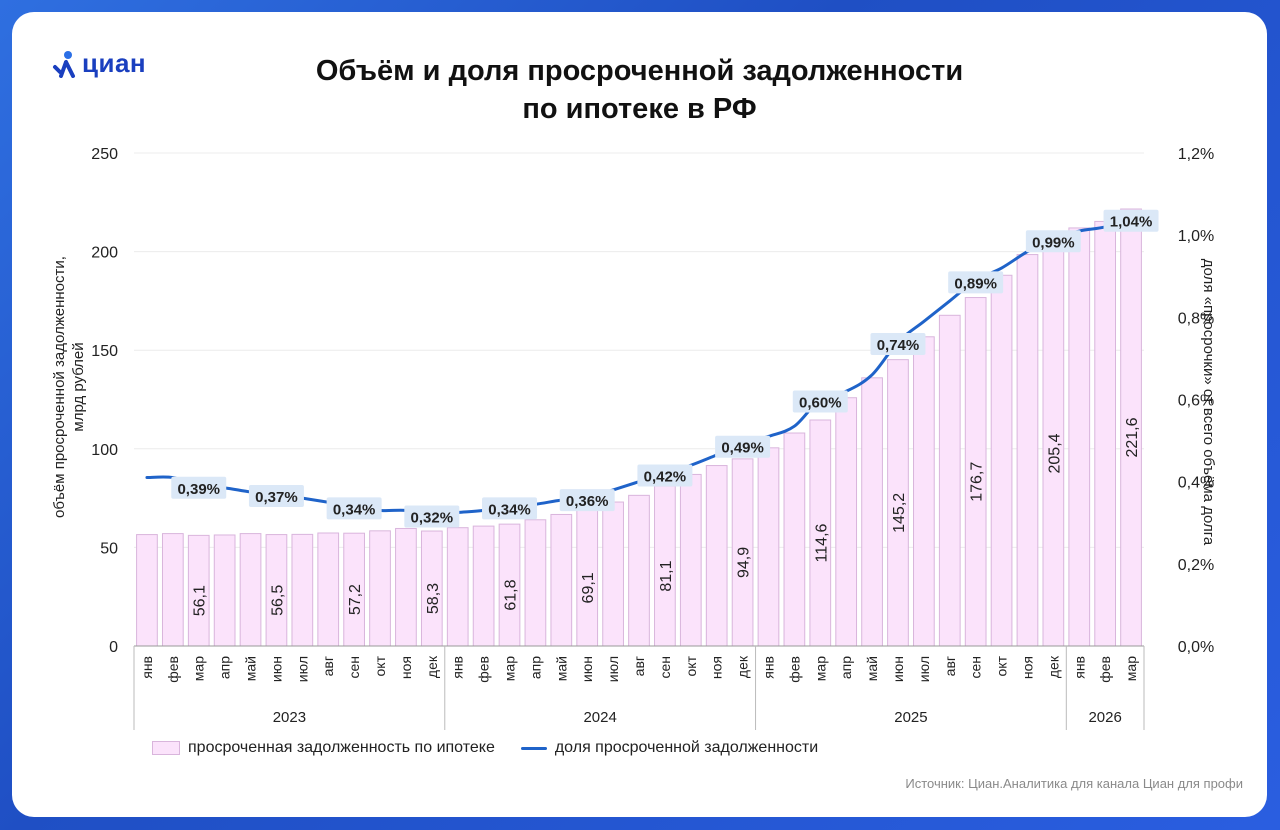 Image resolution: width=1280 pixels, height=830 pixels. Describe the element at coordinates (910, 717) in the screenshot. I see `year-label: 2025` at that location.